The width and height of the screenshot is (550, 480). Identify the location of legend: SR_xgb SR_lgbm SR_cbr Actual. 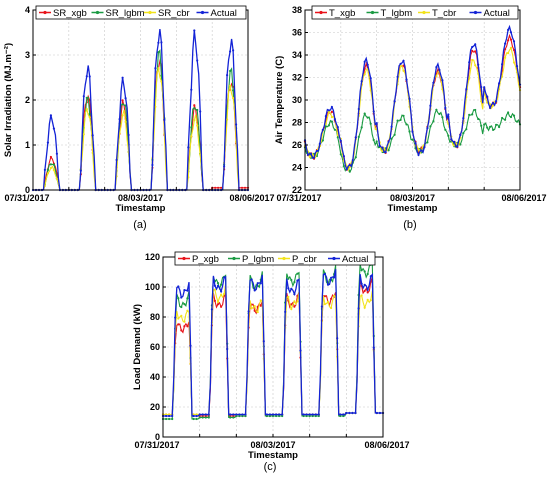
(141, 12).